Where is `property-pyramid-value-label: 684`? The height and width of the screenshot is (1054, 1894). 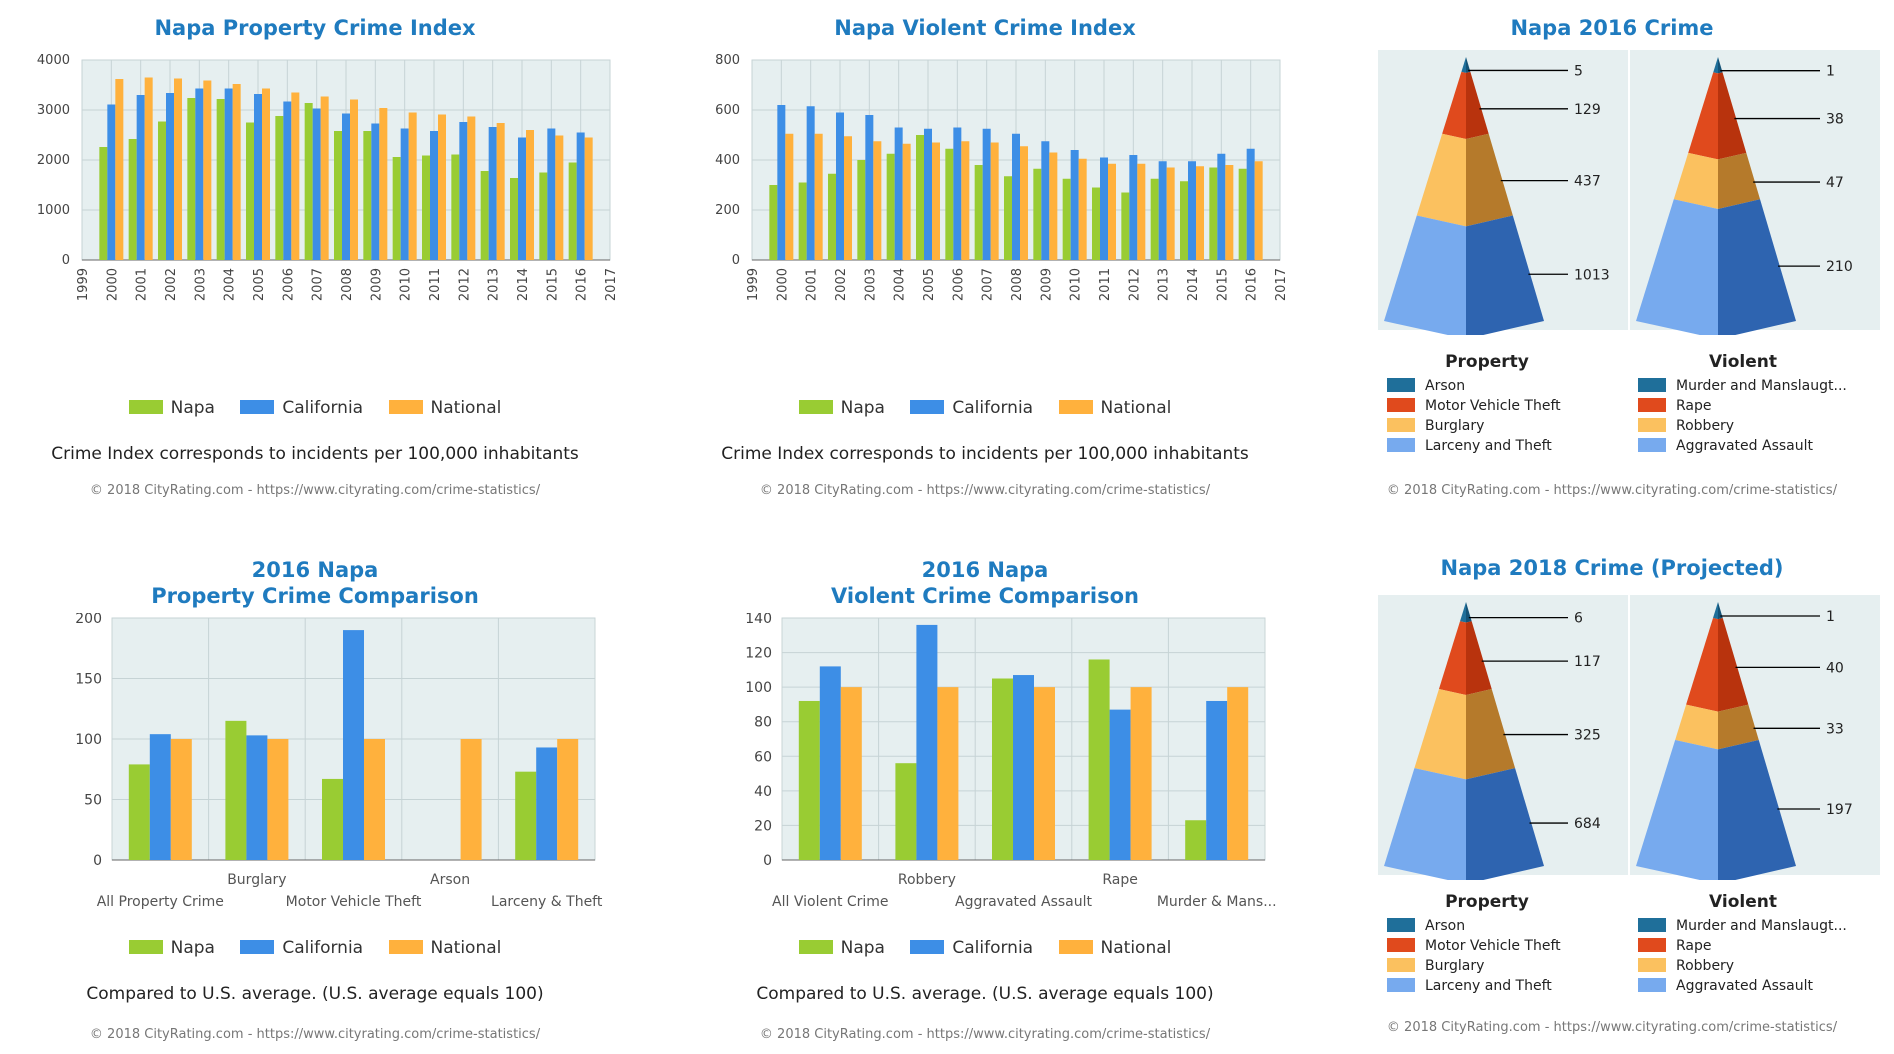 property-pyramid-value-label: 684 is located at coordinates (1587, 824).